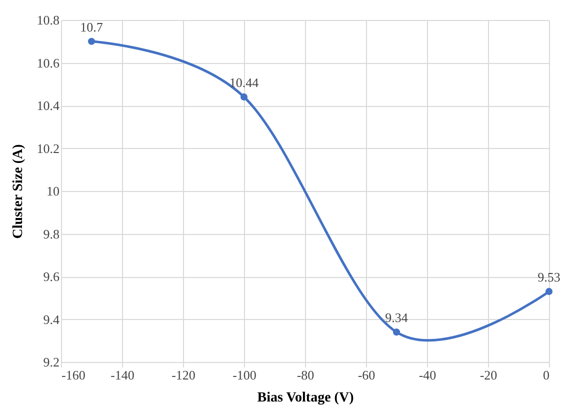 The width and height of the screenshot is (575, 412). What do you see at coordinates (489, 375) in the screenshot?
I see `x-tick-label: -20` at bounding box center [489, 375].